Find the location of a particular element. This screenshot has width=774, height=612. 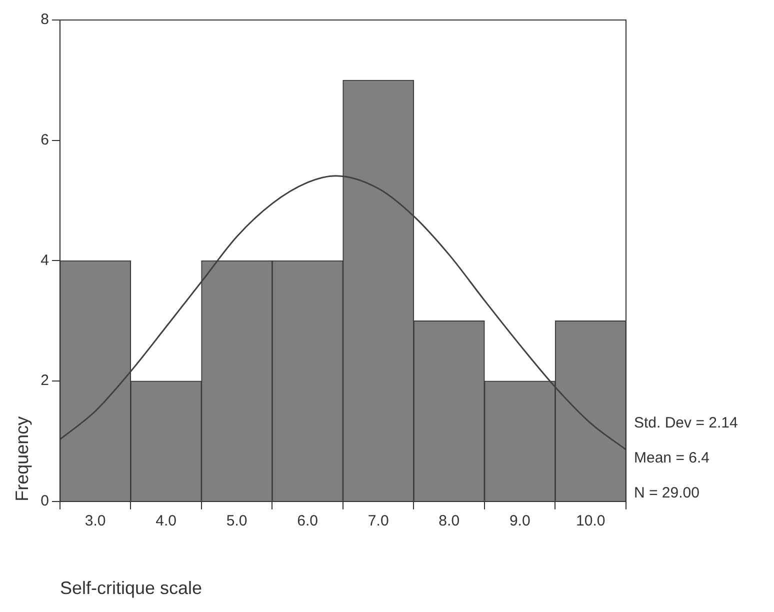

x-tick-label: 9.0 is located at coordinates (519, 521).